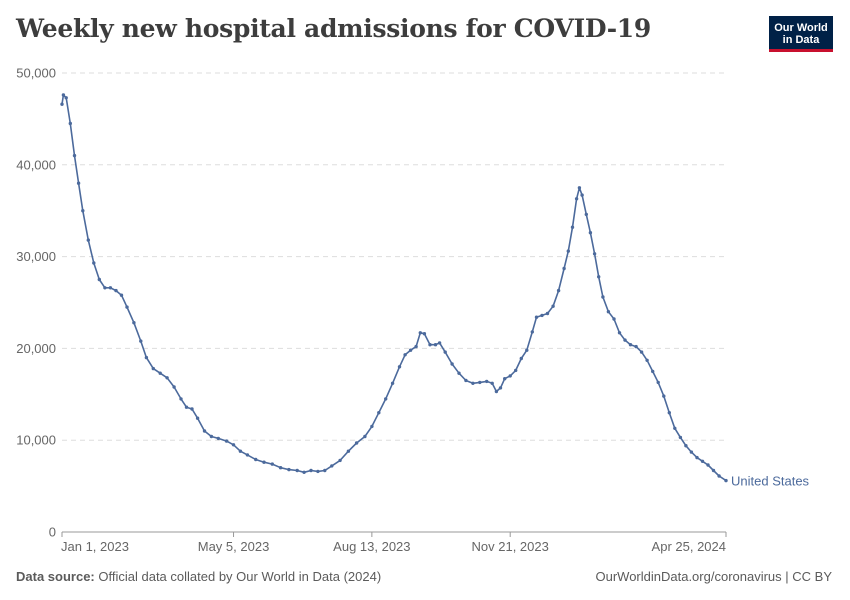  I want to click on logo-line-1: Our World, so click(801, 27).